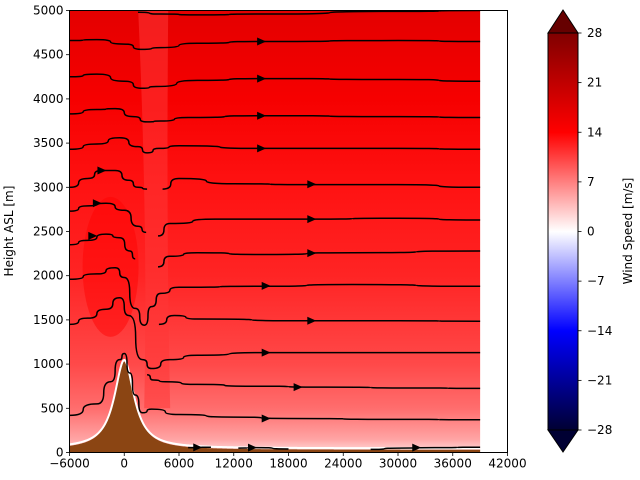 This screenshot has width=640, height=480. Describe the element at coordinates (69, 464) in the screenshot. I see `x-tick-label: −6000` at that location.